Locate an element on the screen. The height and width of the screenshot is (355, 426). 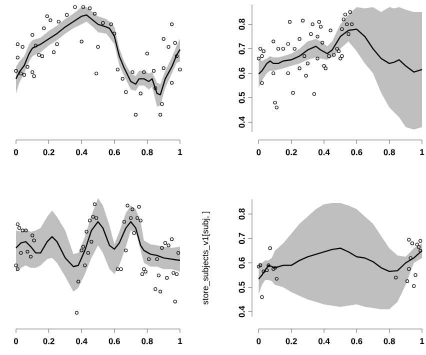
x-tick-label: 0.4 is located at coordinates (324, 152).